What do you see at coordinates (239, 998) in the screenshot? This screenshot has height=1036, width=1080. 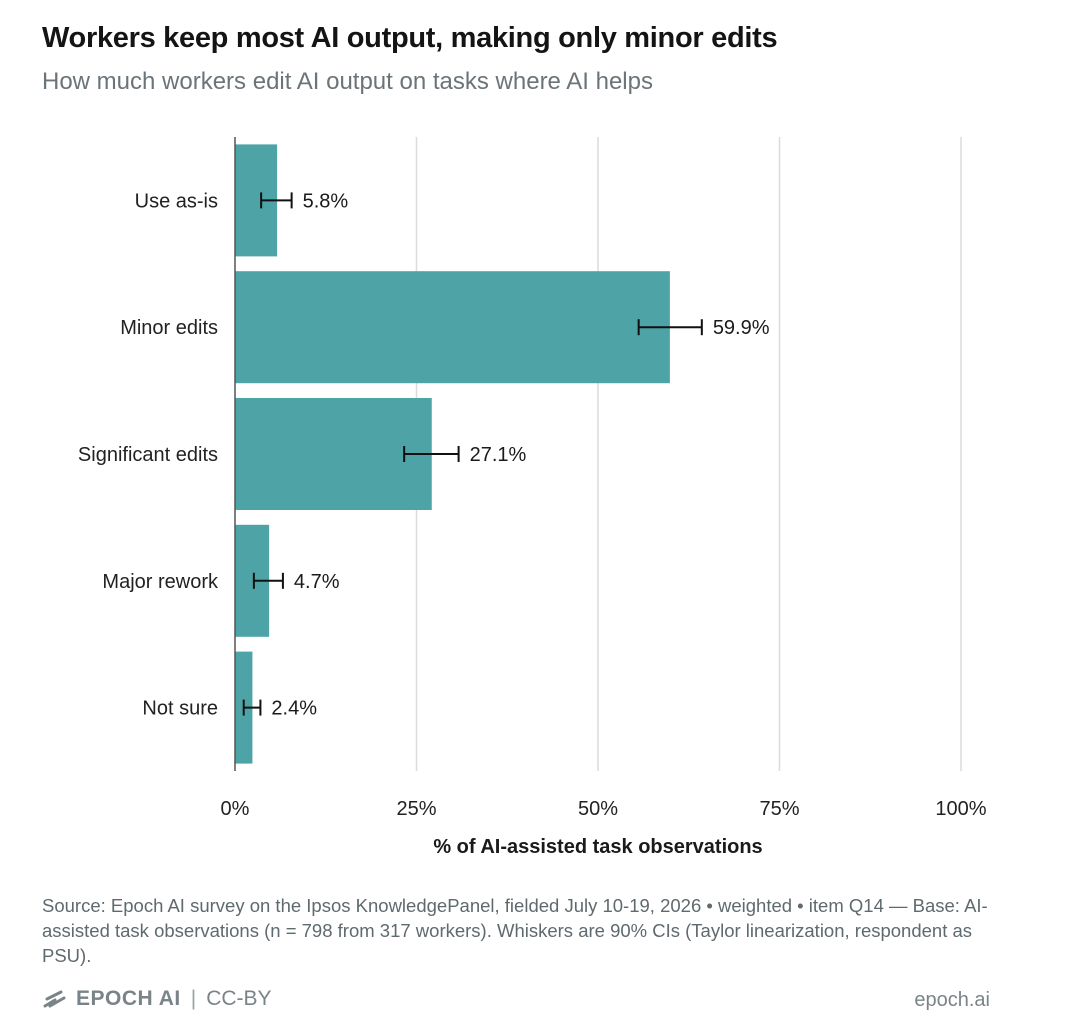 I see `license-label: CC-BY` at bounding box center [239, 998].